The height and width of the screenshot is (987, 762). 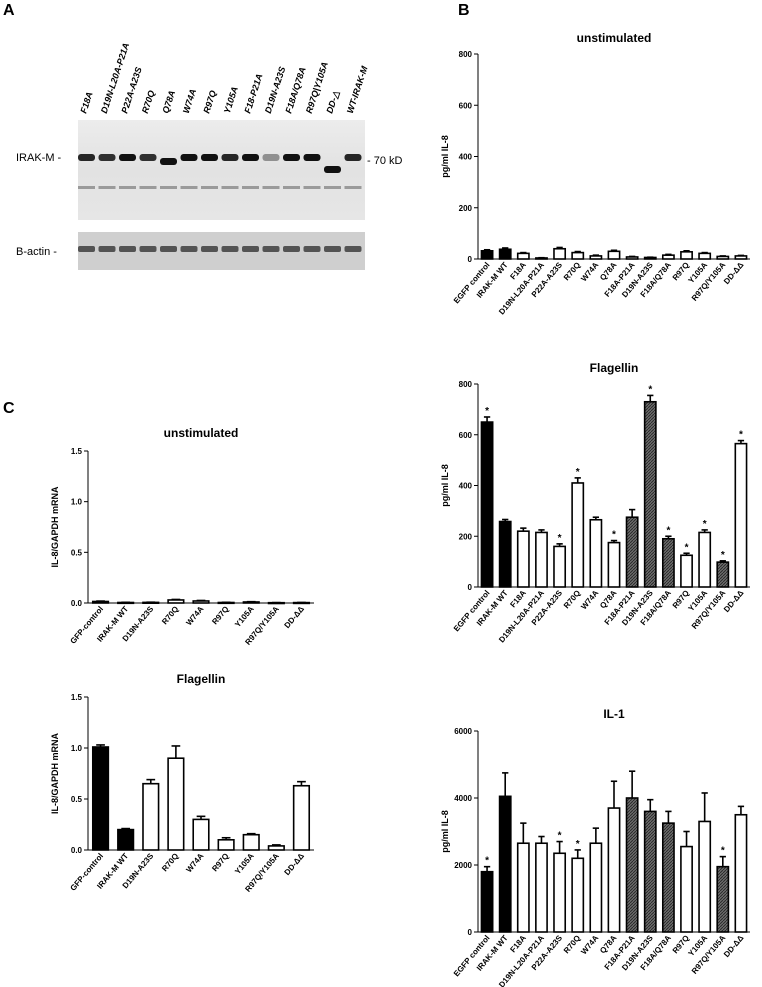 I want to click on y-axis-label: IL-8/GAPDH mRNA, so click(x=55, y=774).